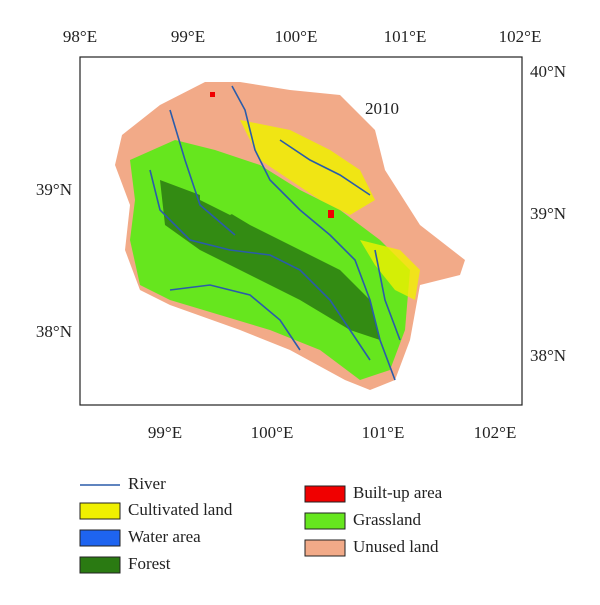 The height and width of the screenshot is (605, 600). Describe the element at coordinates (398, 492) in the screenshot. I see `legend-label: Built-up area` at that location.